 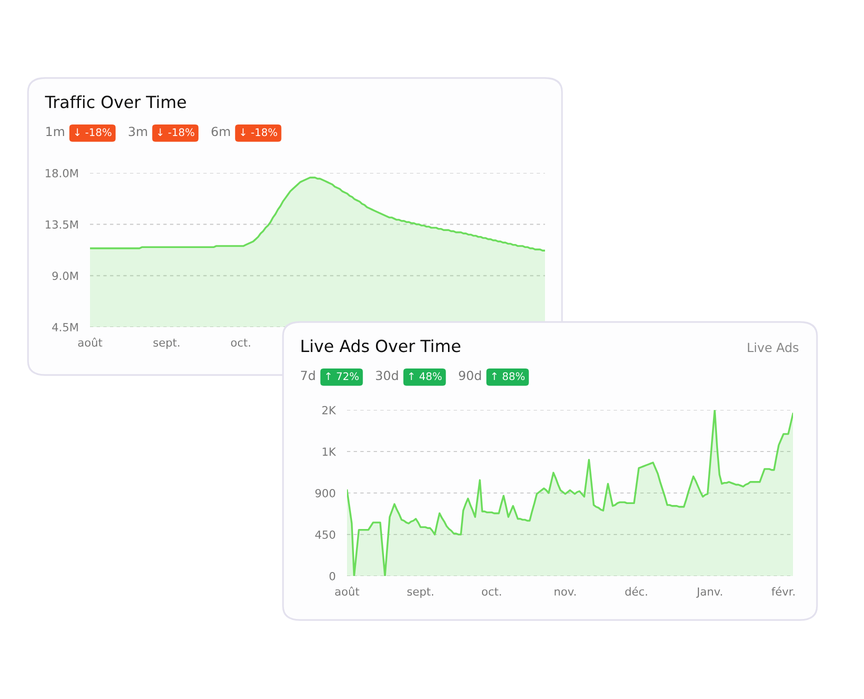 What do you see at coordinates (308, 375) in the screenshot?
I see `text: 7d` at bounding box center [308, 375].